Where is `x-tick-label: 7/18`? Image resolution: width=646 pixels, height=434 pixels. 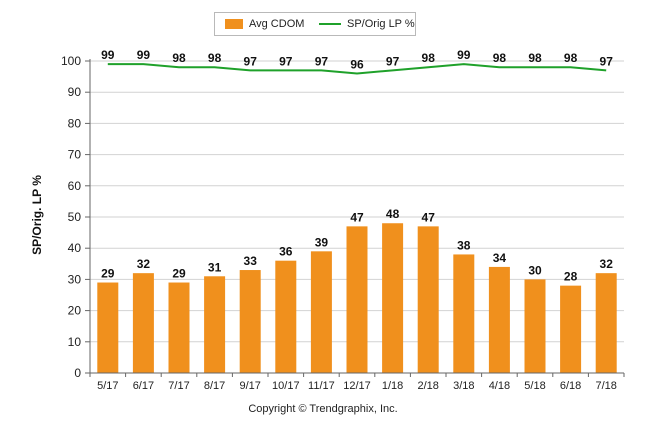 x-tick-label: 7/18 is located at coordinates (605, 386).